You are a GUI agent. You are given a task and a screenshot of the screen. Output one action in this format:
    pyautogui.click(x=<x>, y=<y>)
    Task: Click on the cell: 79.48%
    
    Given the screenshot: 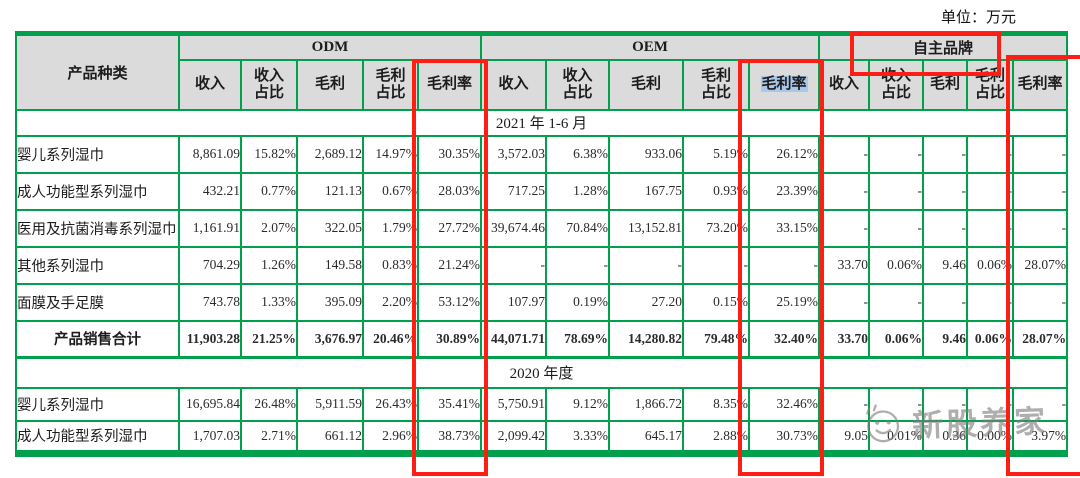 What is the action you would take?
    pyautogui.click(x=716, y=339)
    